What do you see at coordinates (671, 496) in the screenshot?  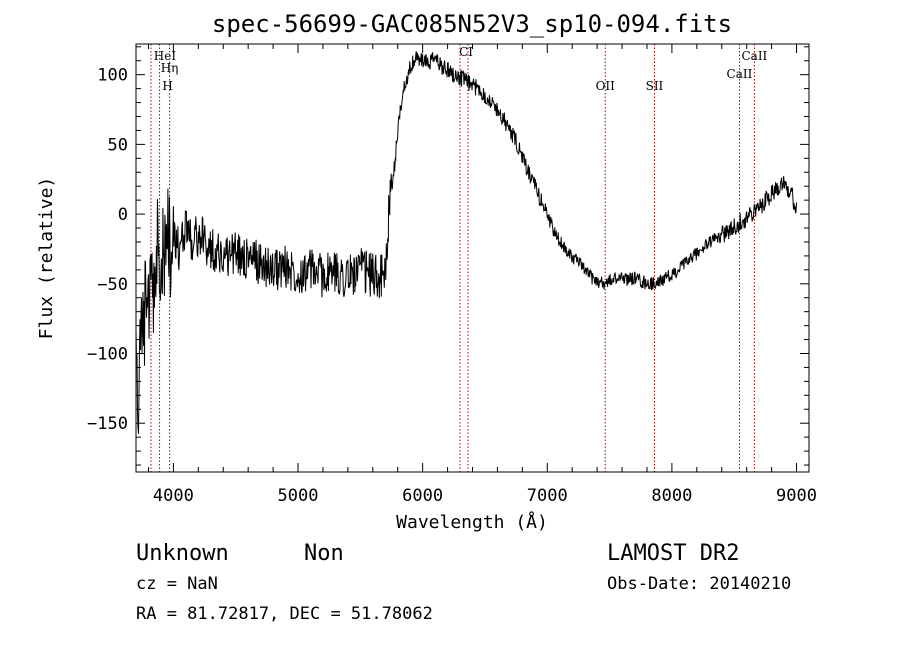 I see `x-tick-label: 8000` at bounding box center [671, 496].